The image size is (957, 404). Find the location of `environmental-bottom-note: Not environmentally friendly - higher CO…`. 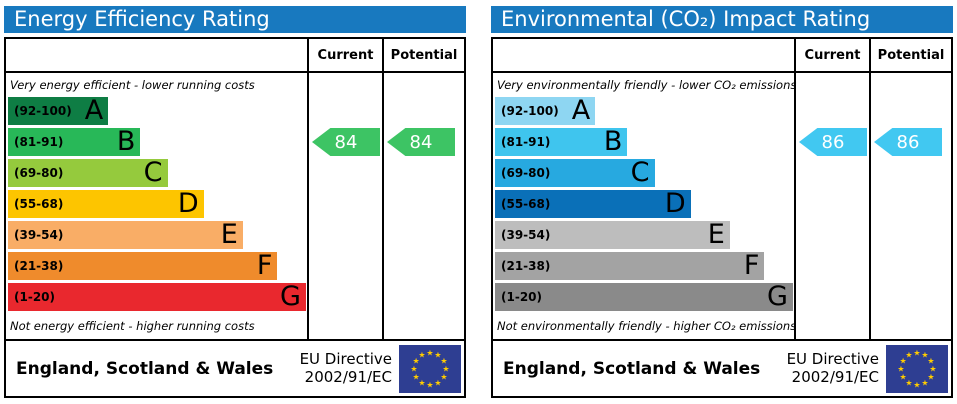

environmental-bottom-note: Not environmentally friendly - higher CO… is located at coordinates (647, 326).